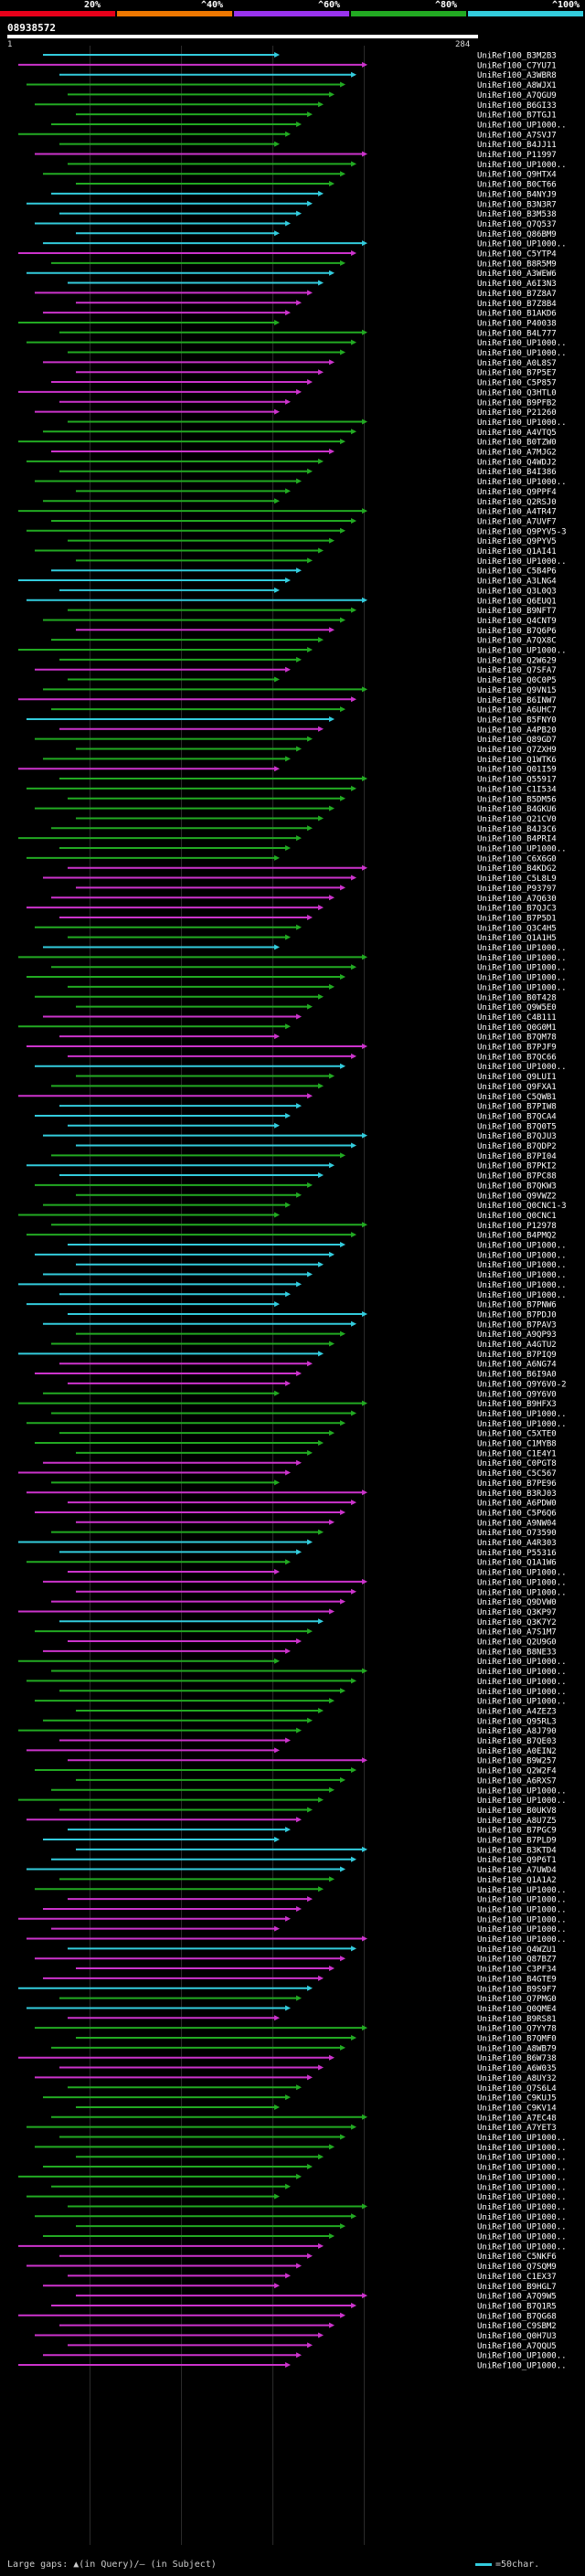  What do you see at coordinates (517, 106) in the screenshot?
I see `hit-id-label: UniRef100_B6GI33` at bounding box center [517, 106].